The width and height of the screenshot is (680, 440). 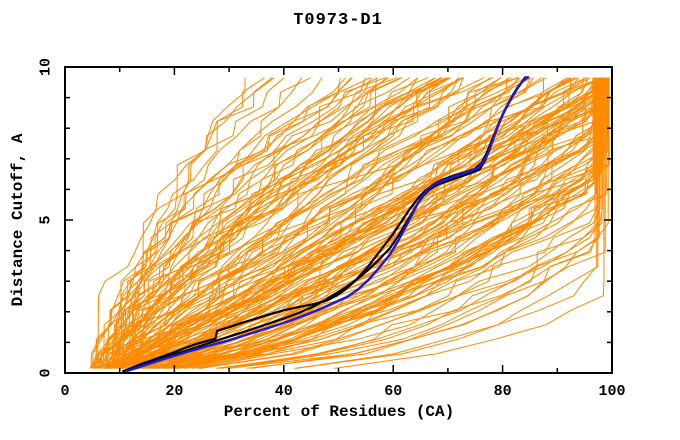 I want to click on x-tick-label: 20, so click(x=174, y=391).